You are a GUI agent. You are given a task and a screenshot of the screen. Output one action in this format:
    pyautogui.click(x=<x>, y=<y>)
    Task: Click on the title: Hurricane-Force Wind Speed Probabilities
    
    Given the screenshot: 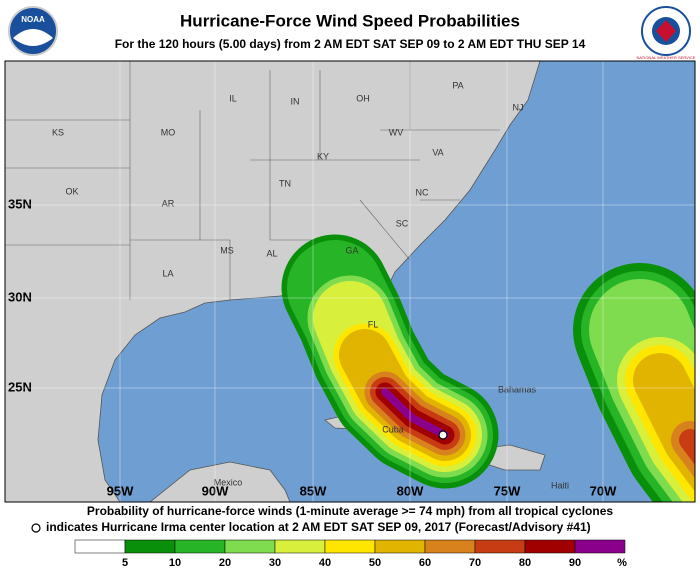 What is the action you would take?
    pyautogui.click(x=350, y=20)
    